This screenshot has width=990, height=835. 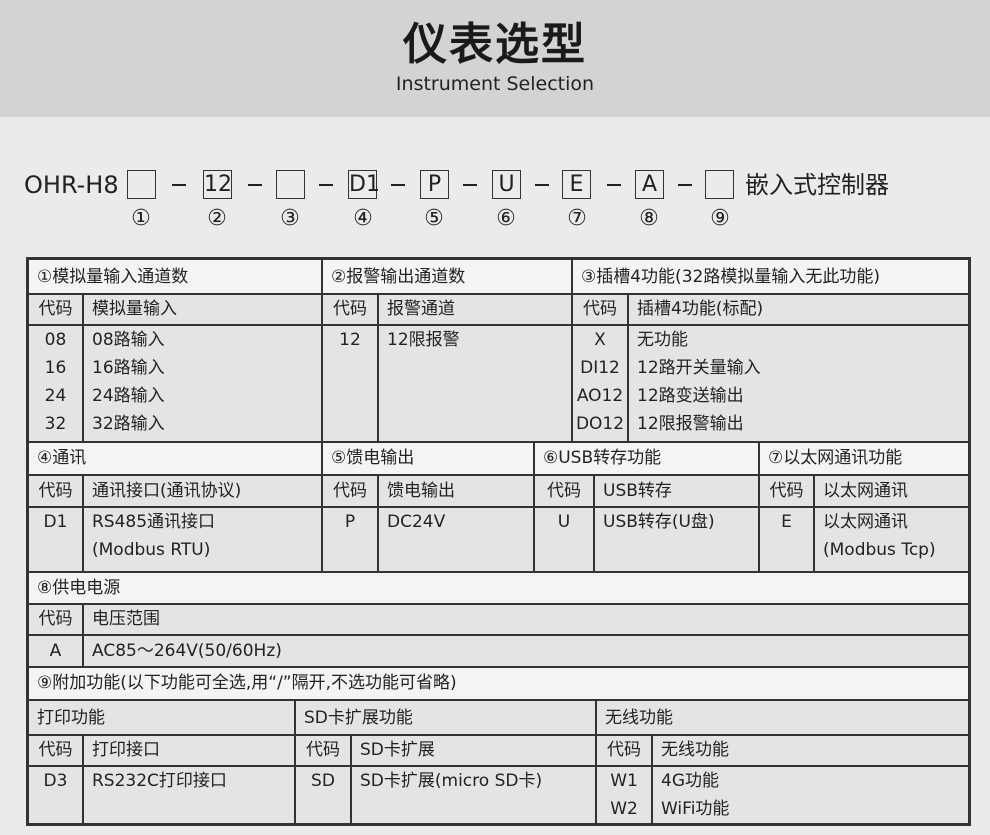 I want to click on code: W2, so click(x=624, y=809).